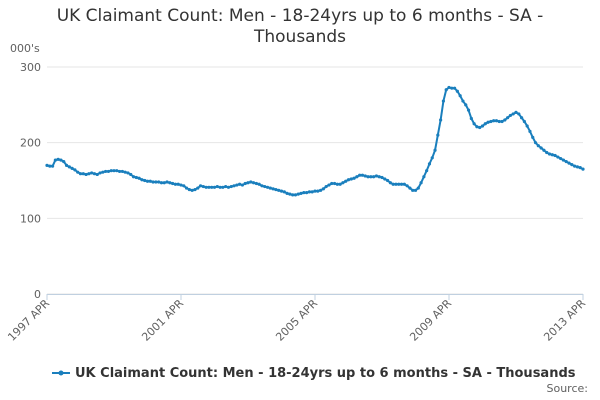 The width and height of the screenshot is (600, 400). What do you see at coordinates (30, 218) in the screenshot?
I see `y-tick-label: 100` at bounding box center [30, 218].